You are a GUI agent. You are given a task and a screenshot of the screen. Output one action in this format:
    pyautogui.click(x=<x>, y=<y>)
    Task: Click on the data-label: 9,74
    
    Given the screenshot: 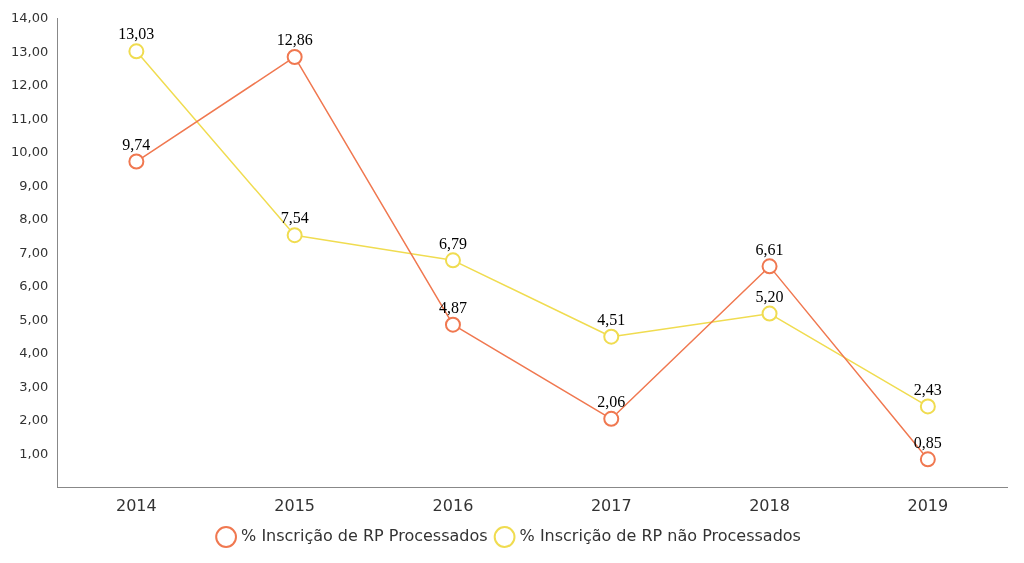 What is the action you would take?
    pyautogui.click(x=136, y=144)
    